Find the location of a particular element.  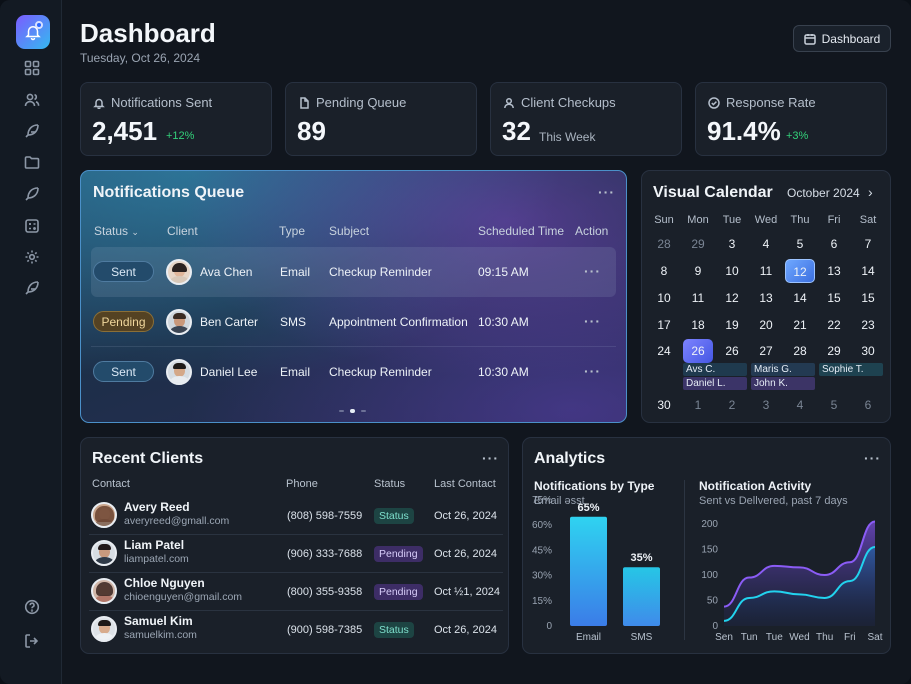

gear-icon is located at coordinates (32, 257).